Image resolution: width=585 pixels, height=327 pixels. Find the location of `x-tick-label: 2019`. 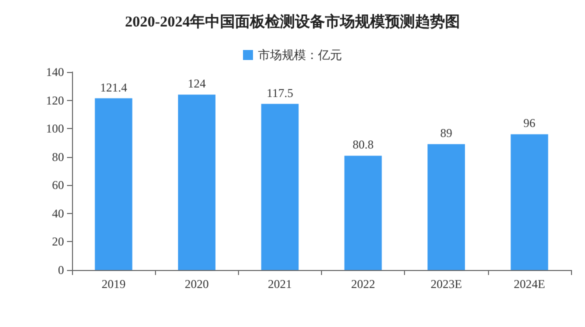

x-tick-label: 2019 is located at coordinates (114, 284).